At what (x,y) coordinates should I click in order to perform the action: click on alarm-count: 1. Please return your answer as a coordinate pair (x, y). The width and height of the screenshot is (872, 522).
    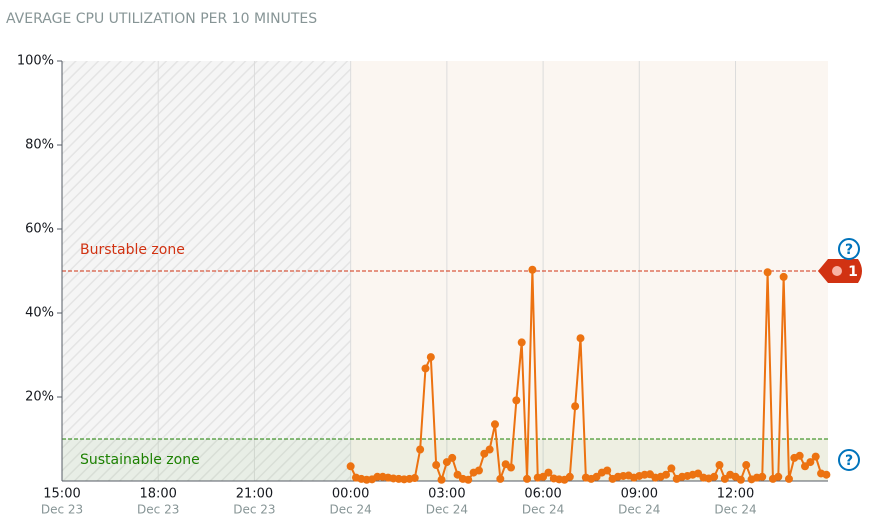
    Looking at the image, I should click on (853, 272).